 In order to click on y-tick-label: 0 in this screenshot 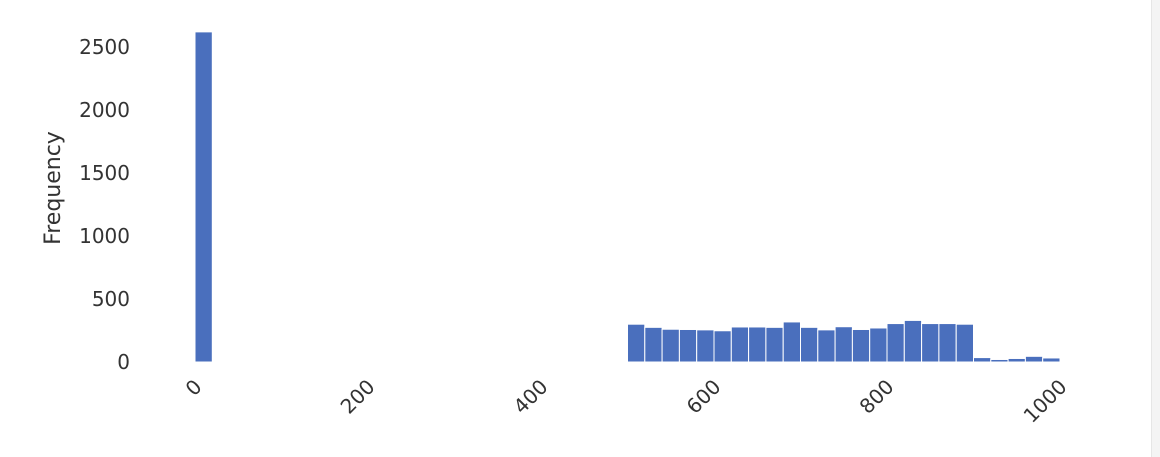, I will do `click(123, 362)`.